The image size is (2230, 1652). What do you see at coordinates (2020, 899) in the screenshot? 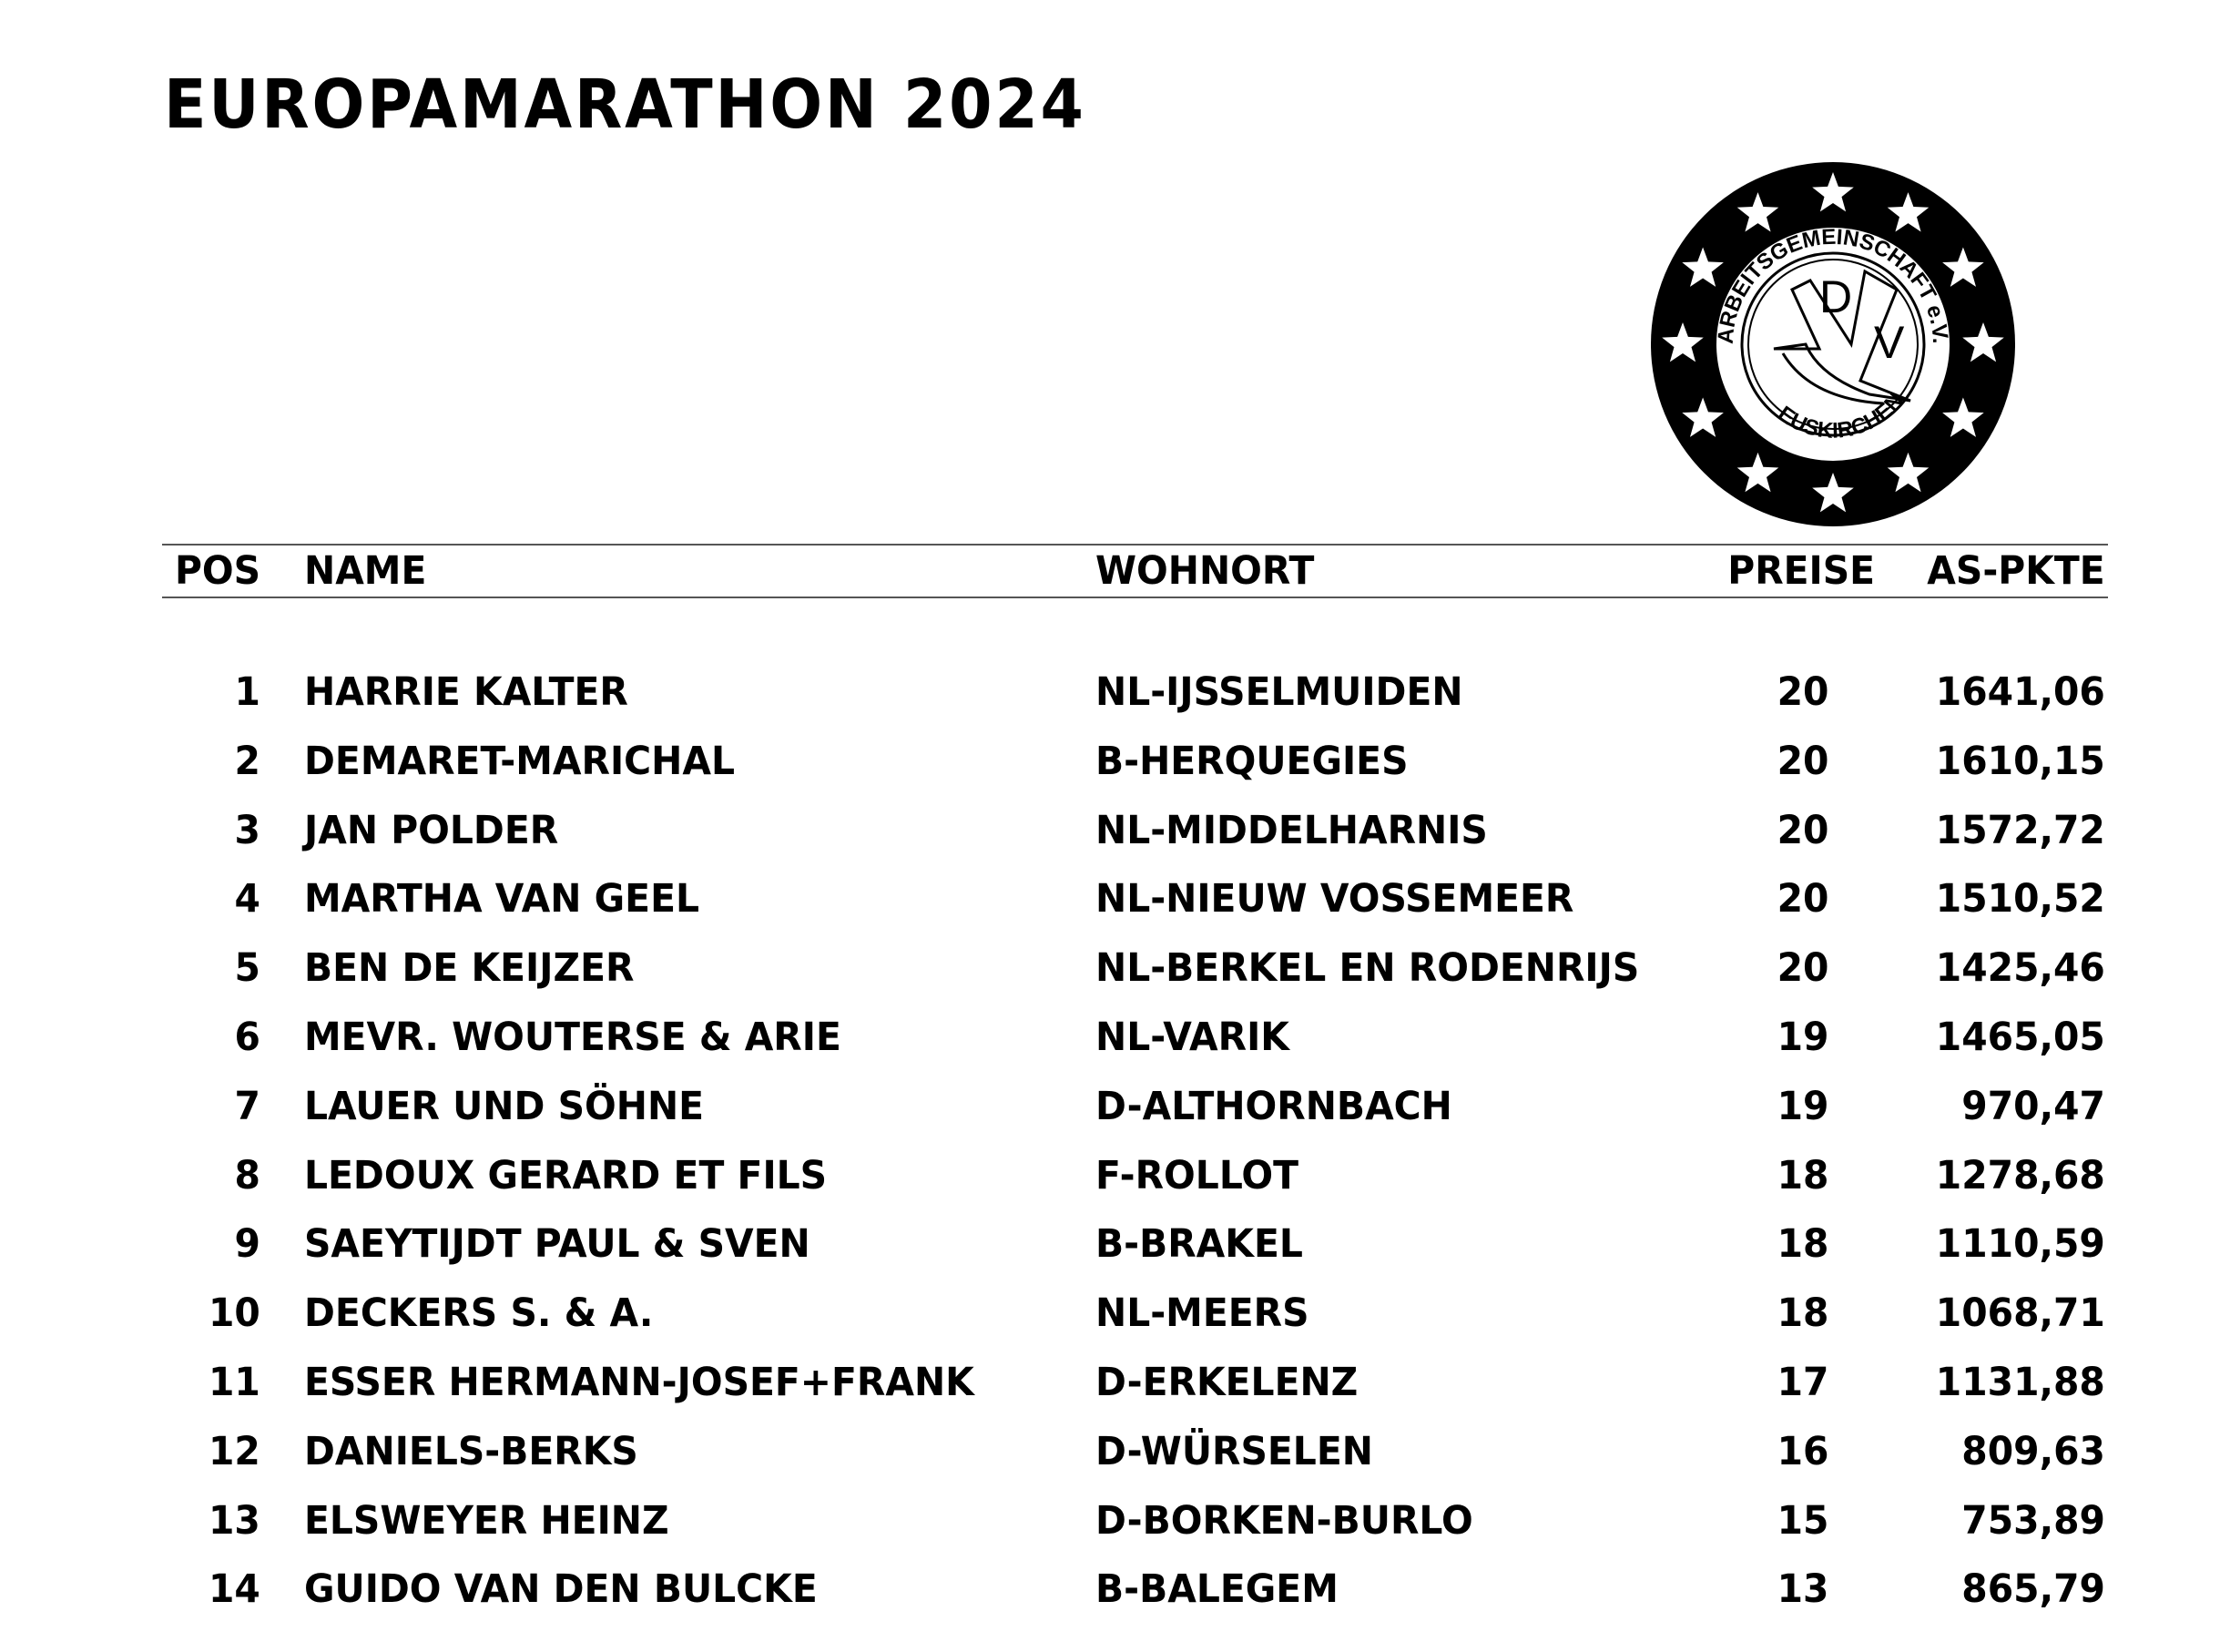
I see `cell-as-pkte: 1510,52` at bounding box center [2020, 899].